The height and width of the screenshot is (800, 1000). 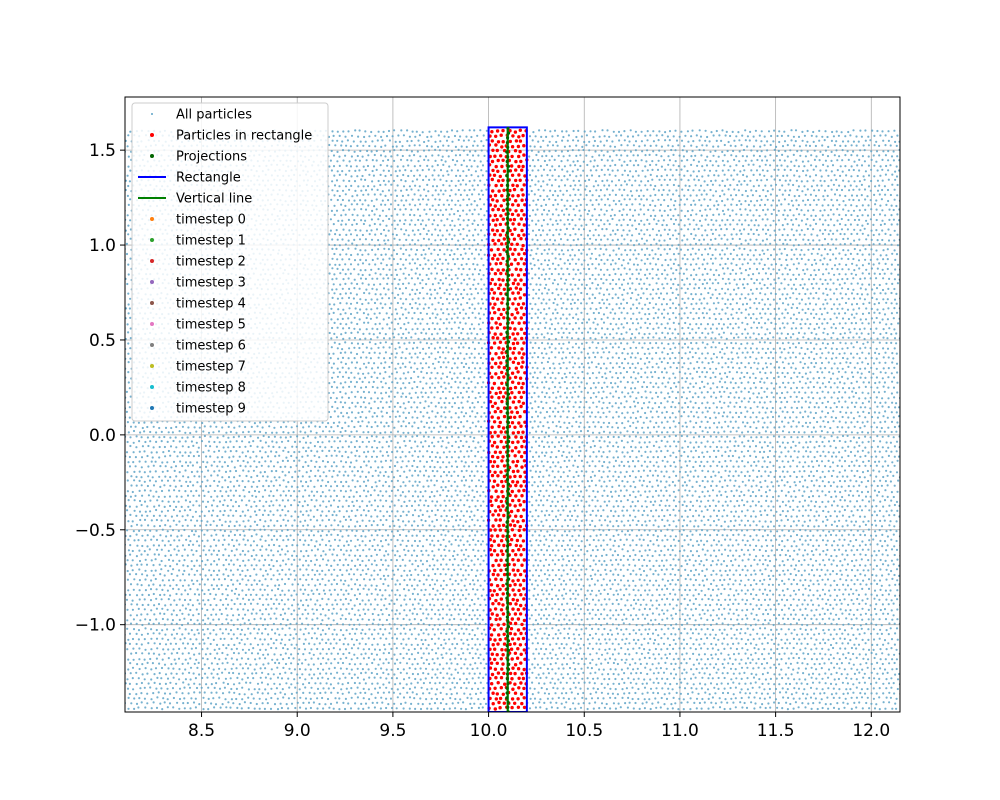 I want to click on legend-label-7: timestep 2, so click(x=211, y=262).